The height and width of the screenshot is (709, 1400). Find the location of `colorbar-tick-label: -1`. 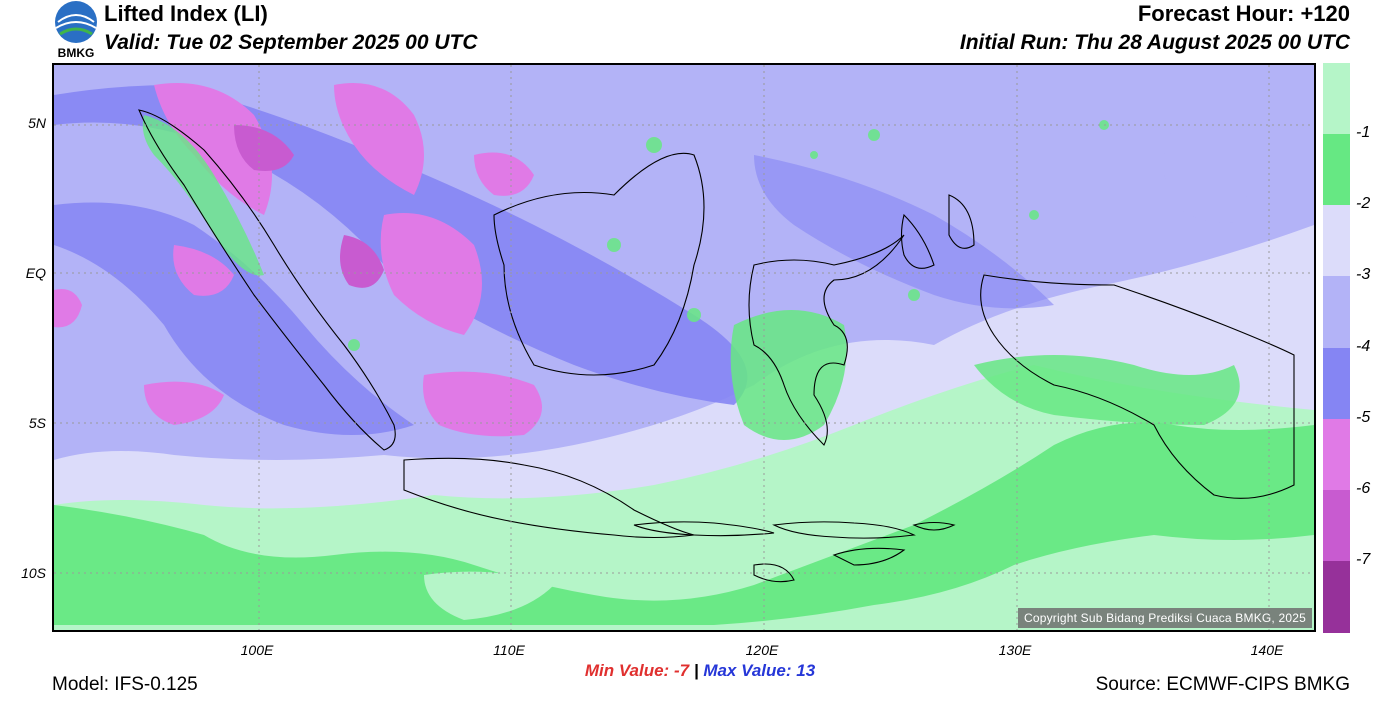

colorbar-tick-label: -1 is located at coordinates (1363, 133).